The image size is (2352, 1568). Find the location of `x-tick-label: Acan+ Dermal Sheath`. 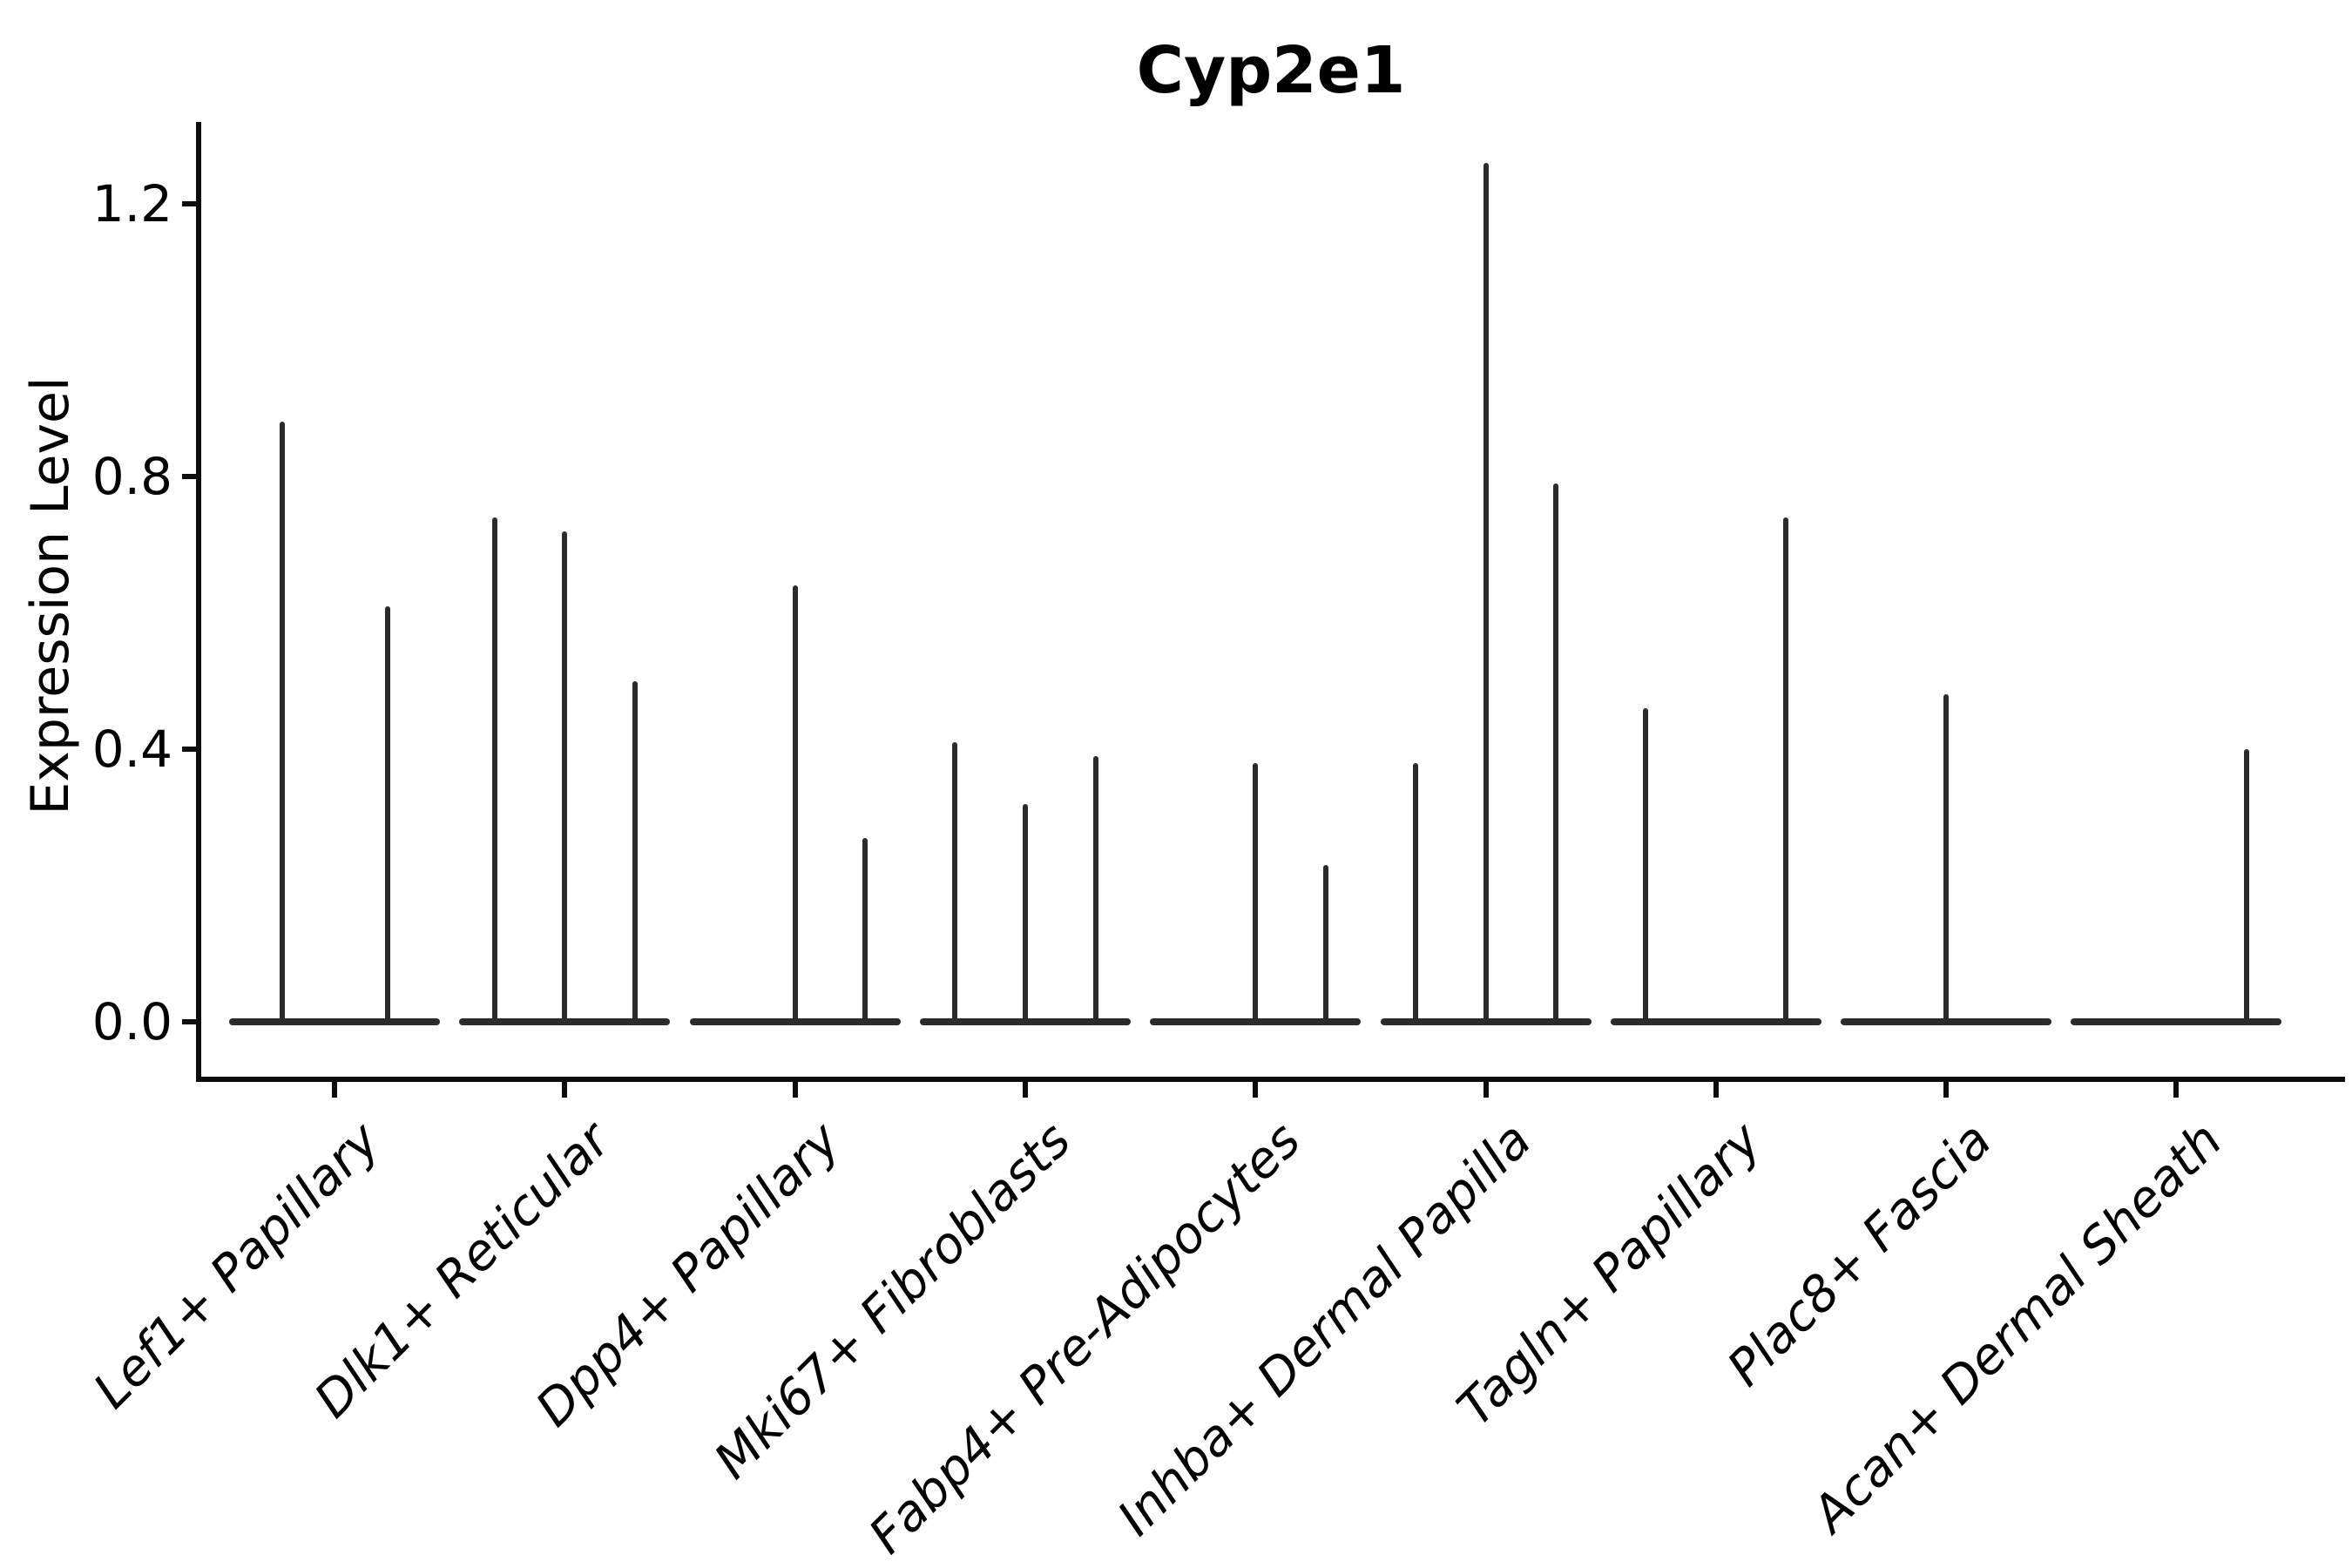

x-tick-label: Acan+ Dermal Sheath is located at coordinates (2017, 1328).